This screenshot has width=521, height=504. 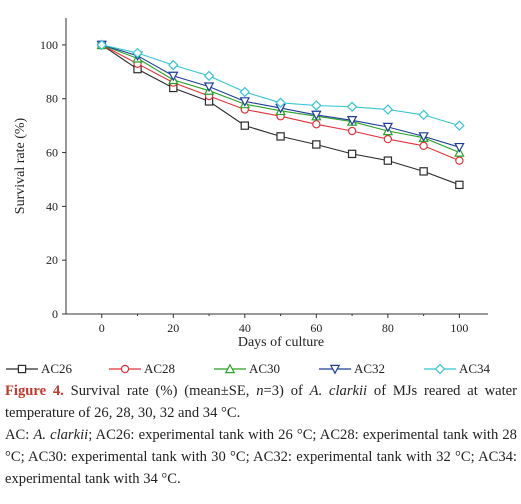 I want to click on caption-text-a: Survival rate (%) (mean±SE,, so click(x=160, y=391).